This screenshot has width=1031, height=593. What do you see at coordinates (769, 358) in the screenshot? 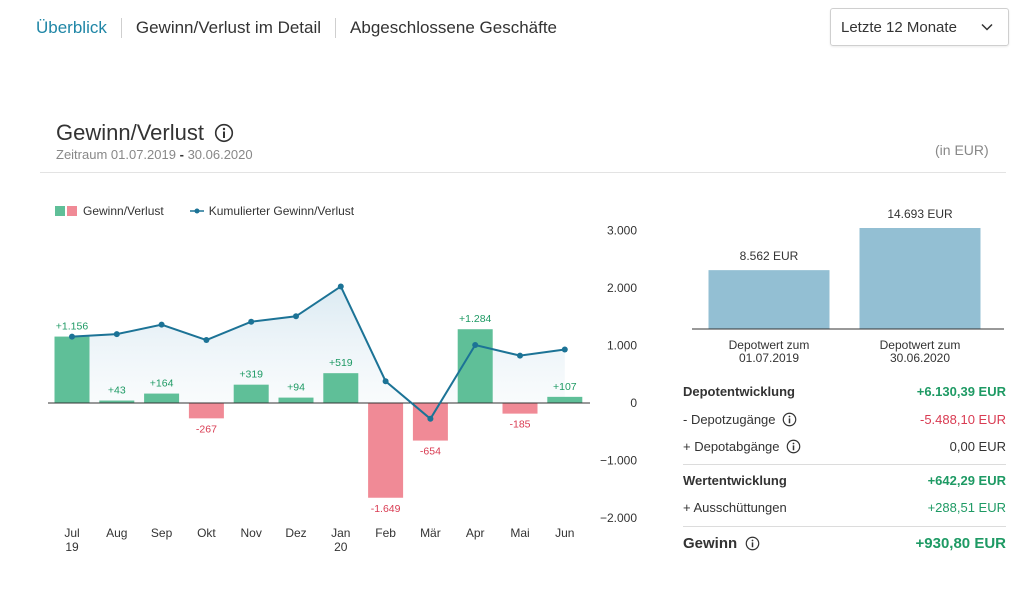
I see `depot-category-label: 01.07.2019` at bounding box center [769, 358].